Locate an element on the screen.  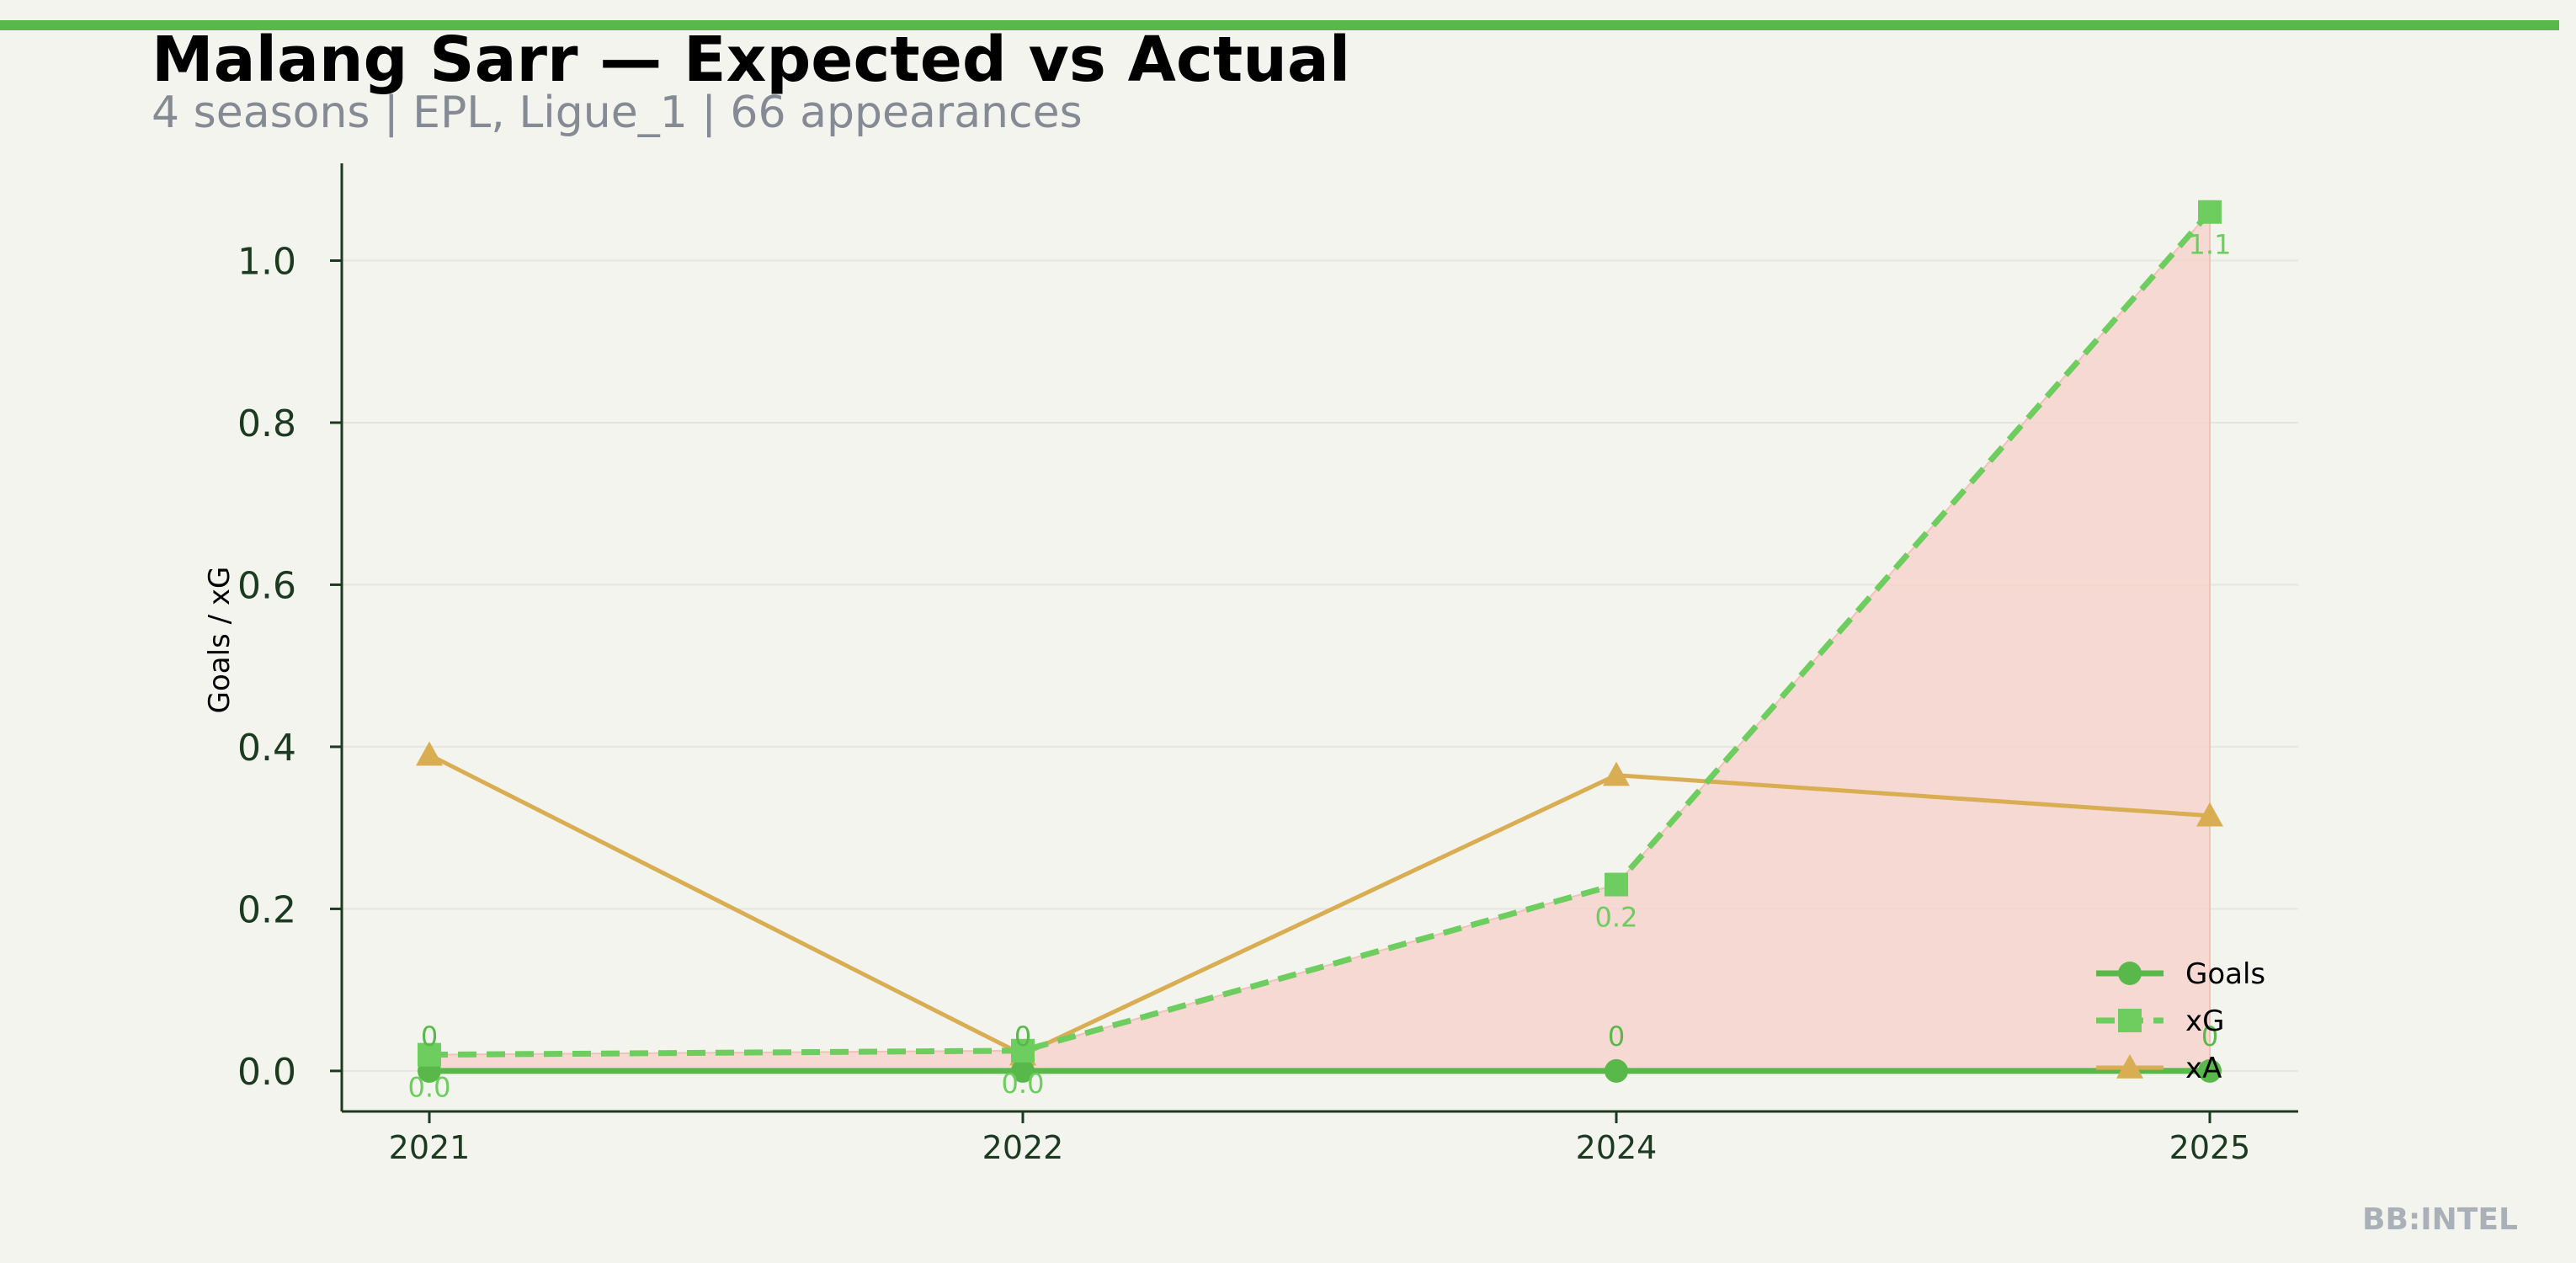
legend-label: Goals is located at coordinates (2225, 974).